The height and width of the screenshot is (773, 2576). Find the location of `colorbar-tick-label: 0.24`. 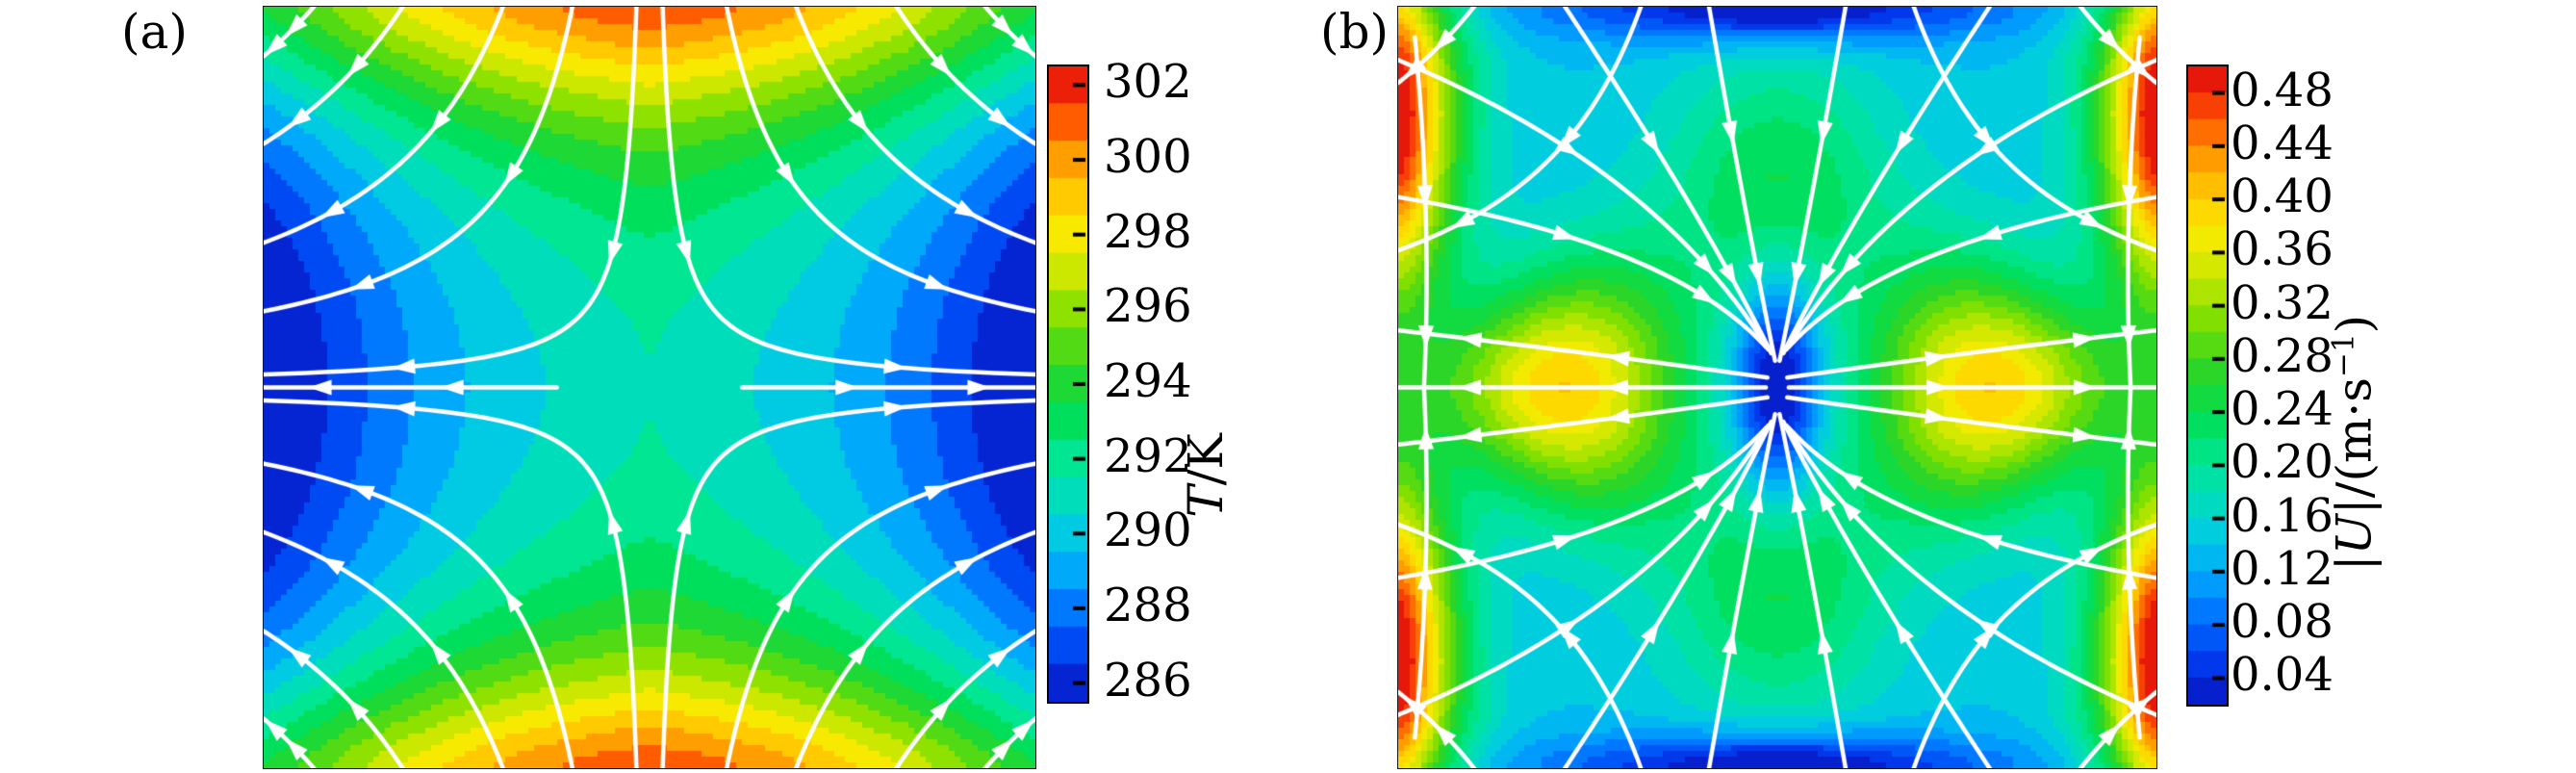

colorbar-tick-label: 0.24 is located at coordinates (2282, 410).